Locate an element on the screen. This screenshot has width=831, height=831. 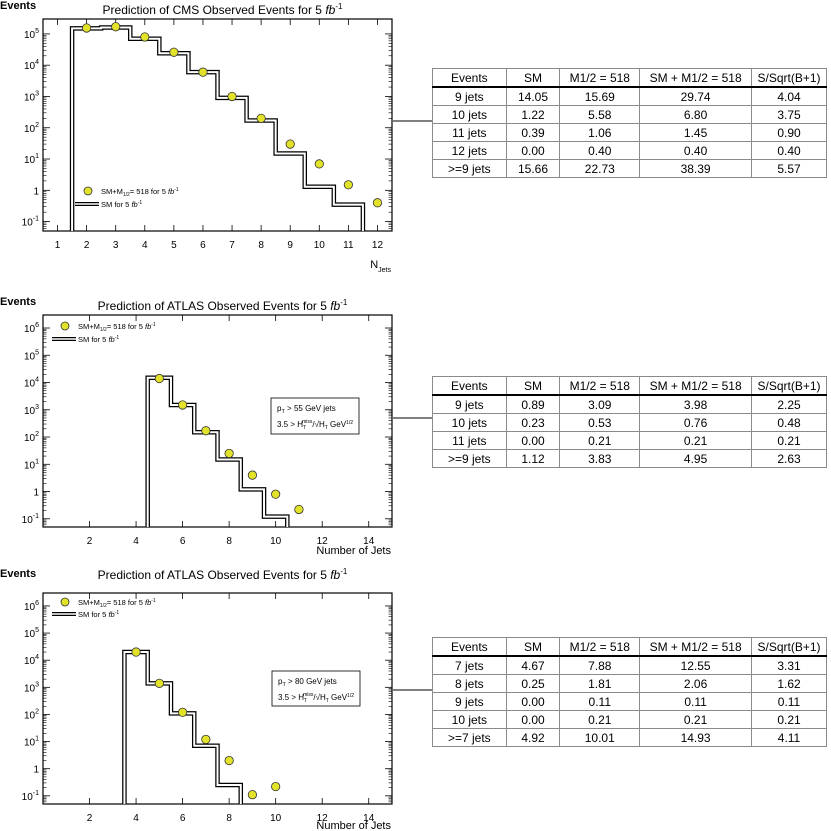
table-cell: 2.25 is located at coordinates (789, 404).